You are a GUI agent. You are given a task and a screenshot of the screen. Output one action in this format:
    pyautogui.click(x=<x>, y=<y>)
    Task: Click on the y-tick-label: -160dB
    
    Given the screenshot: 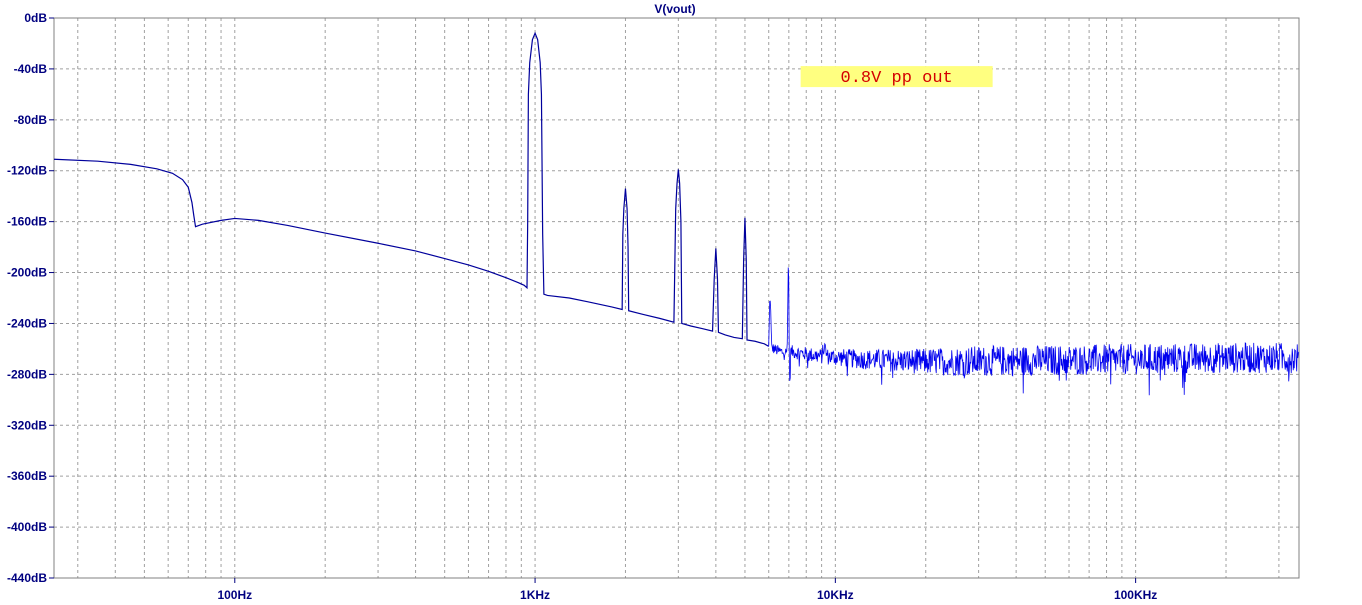 What is the action you would take?
    pyautogui.click(x=27, y=222)
    